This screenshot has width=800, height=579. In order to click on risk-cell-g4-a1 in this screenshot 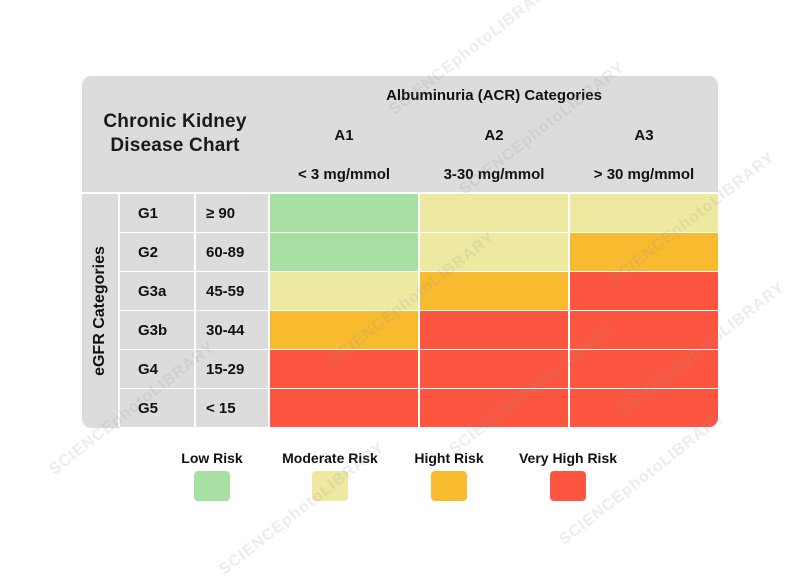, I will do `click(344, 369)`.